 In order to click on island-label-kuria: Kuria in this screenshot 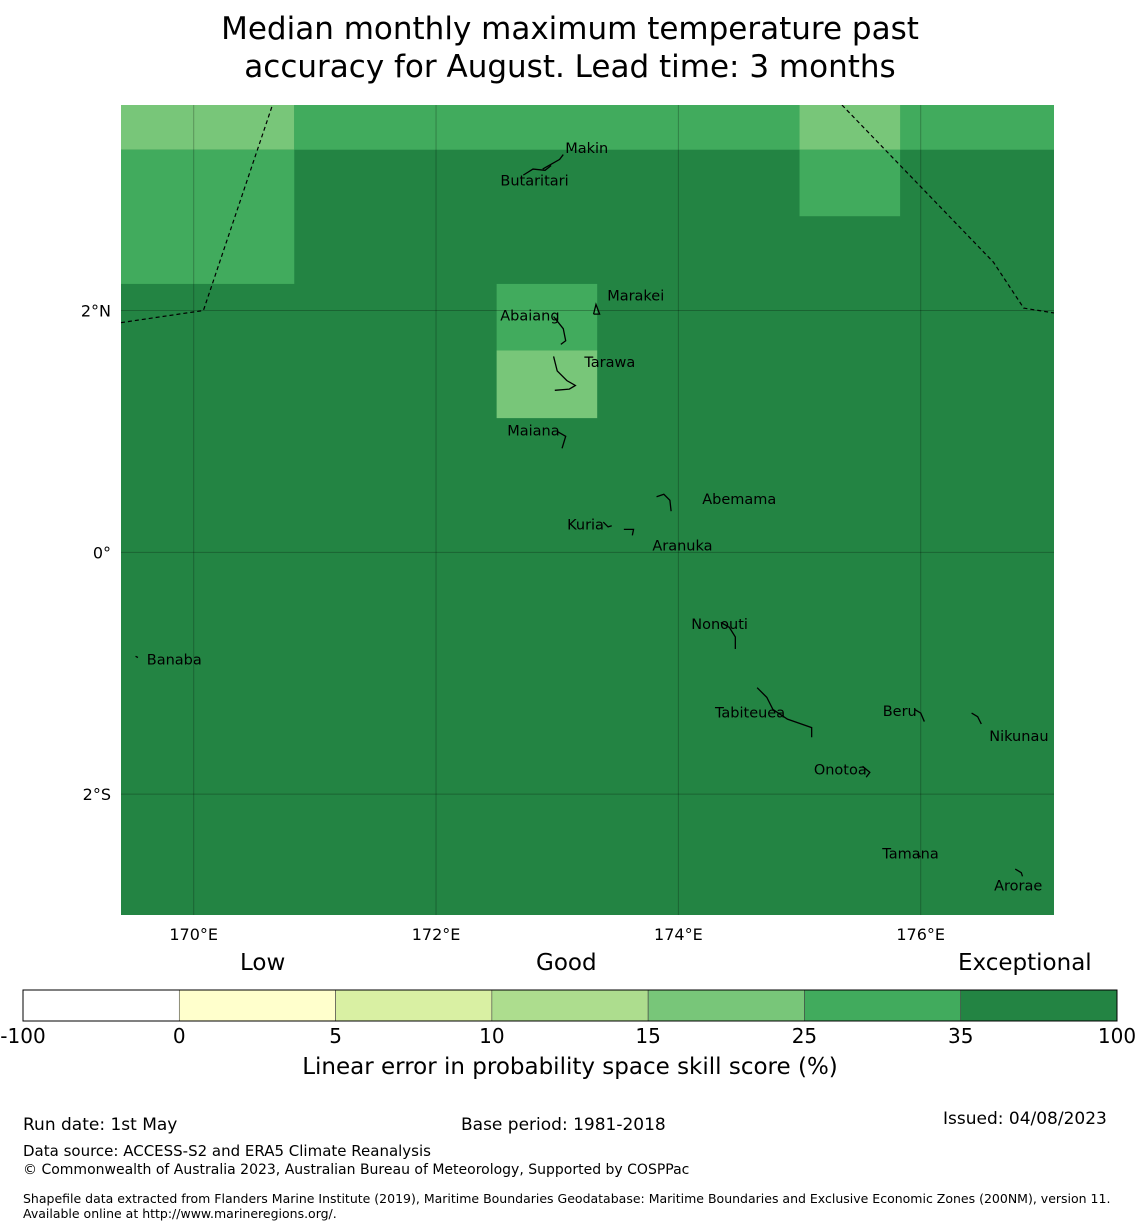, I will do `click(585, 526)`.